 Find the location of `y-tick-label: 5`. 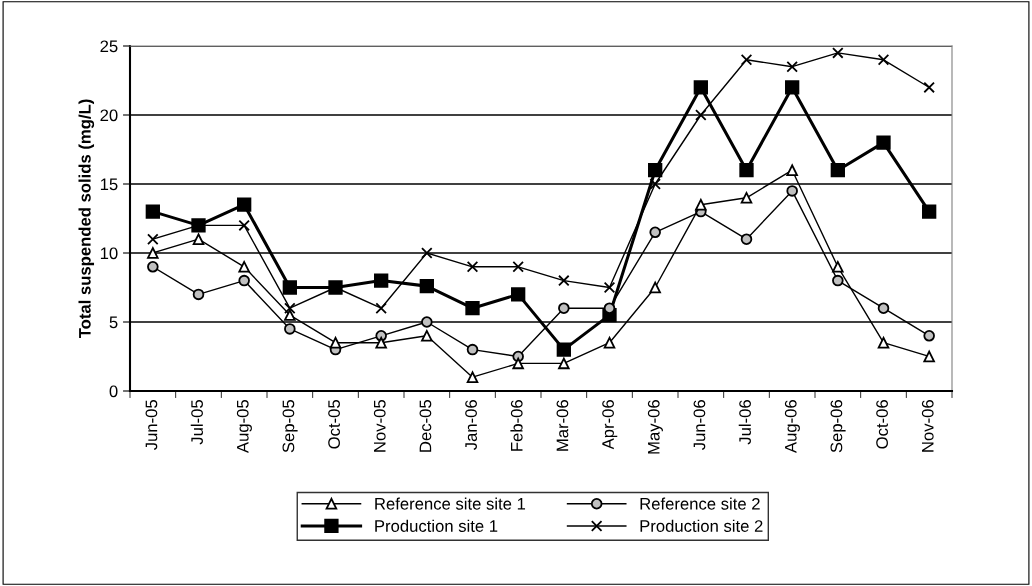

y-tick-label: 5 is located at coordinates (113, 322).